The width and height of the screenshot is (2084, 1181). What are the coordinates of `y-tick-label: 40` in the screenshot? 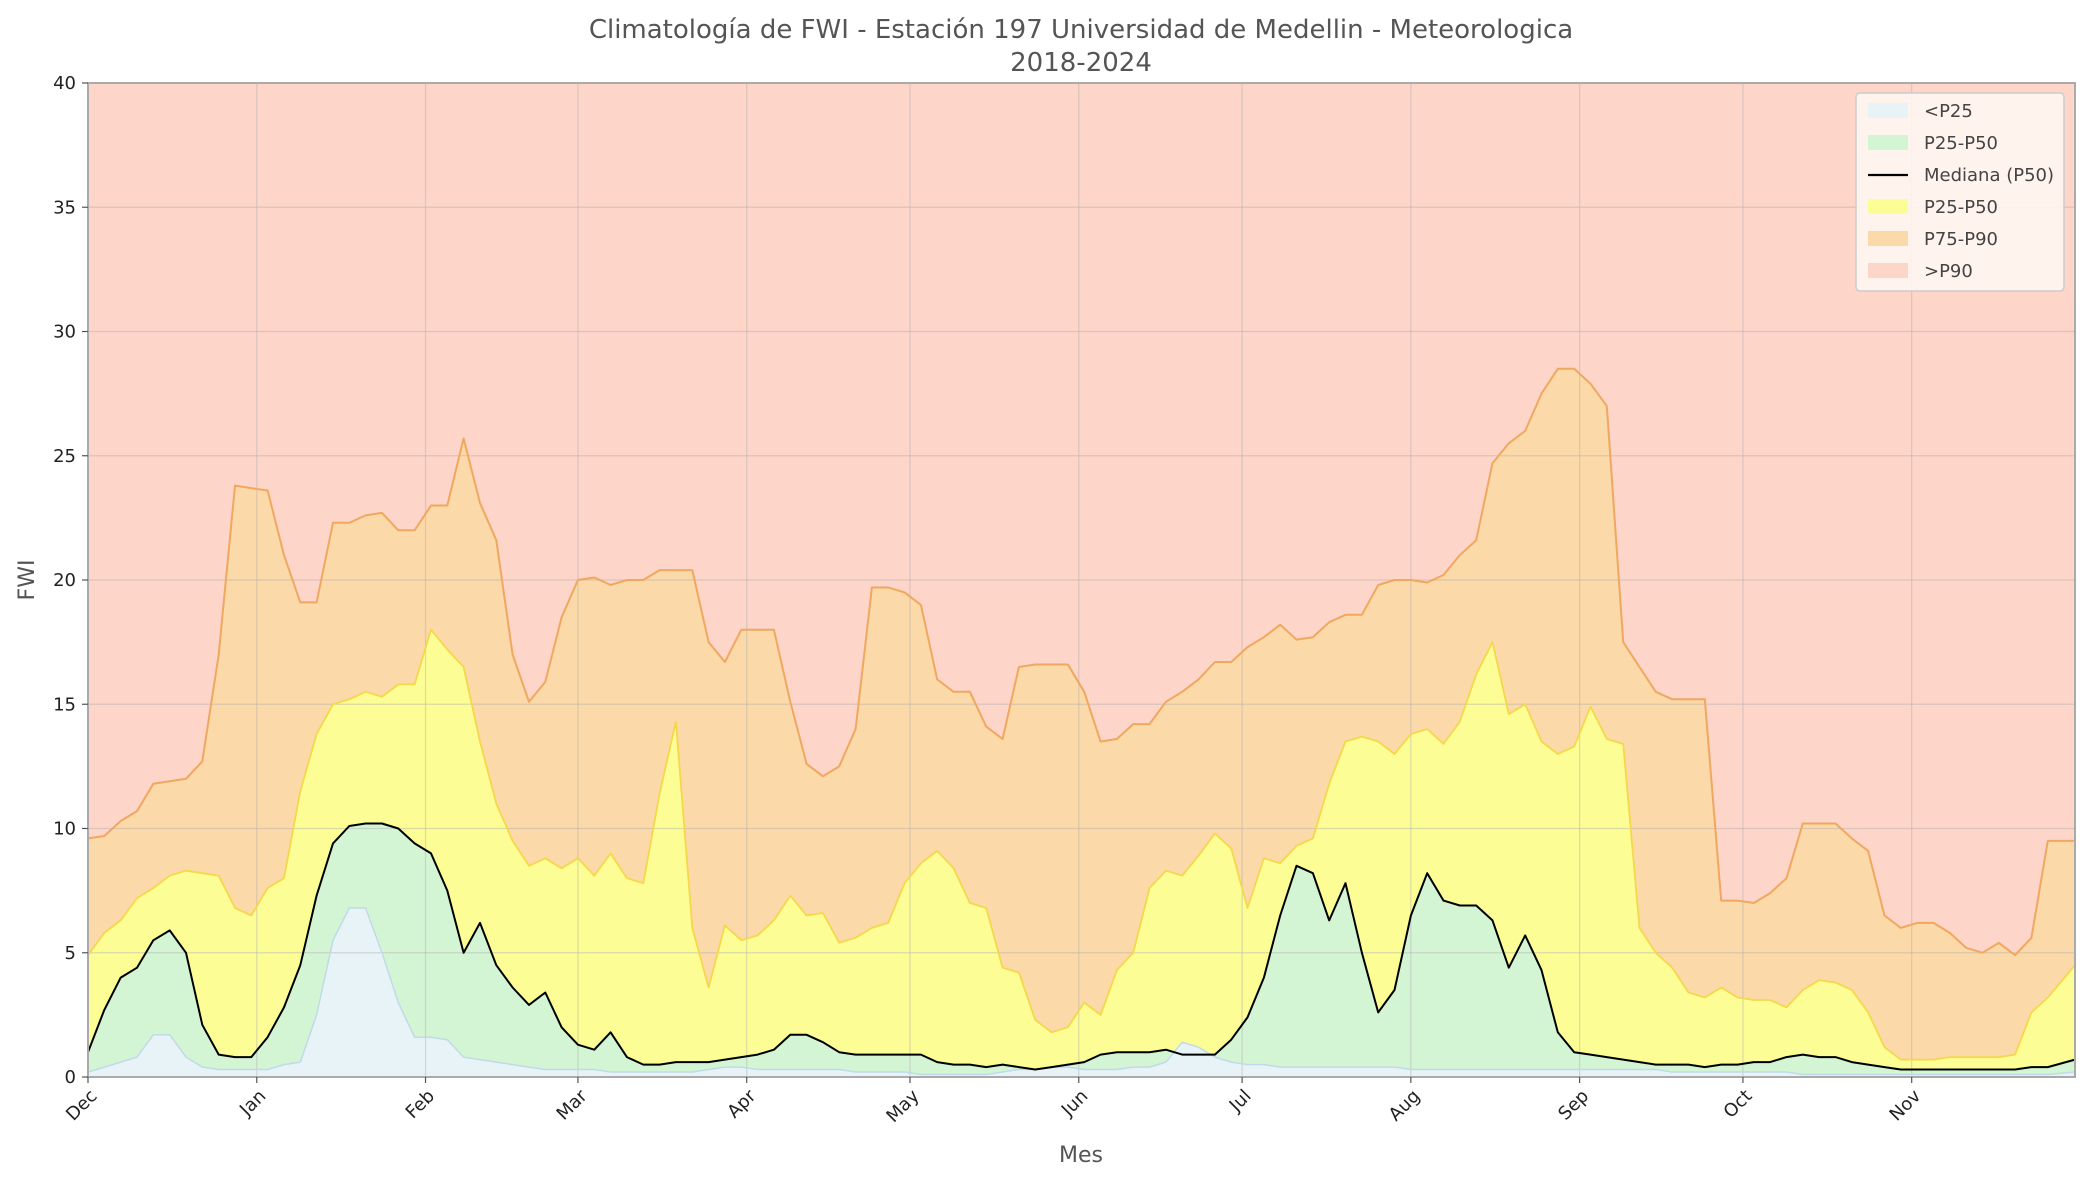 It's located at (64, 83).